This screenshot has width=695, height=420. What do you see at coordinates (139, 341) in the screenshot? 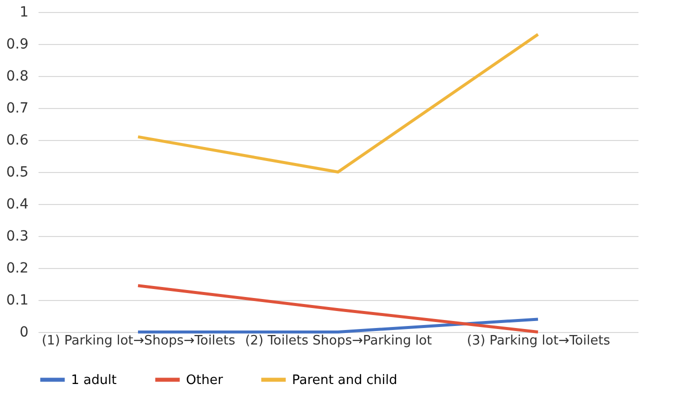
I see `x-tick-label: (1) Parking lot→Shops→Toilets` at bounding box center [139, 341].